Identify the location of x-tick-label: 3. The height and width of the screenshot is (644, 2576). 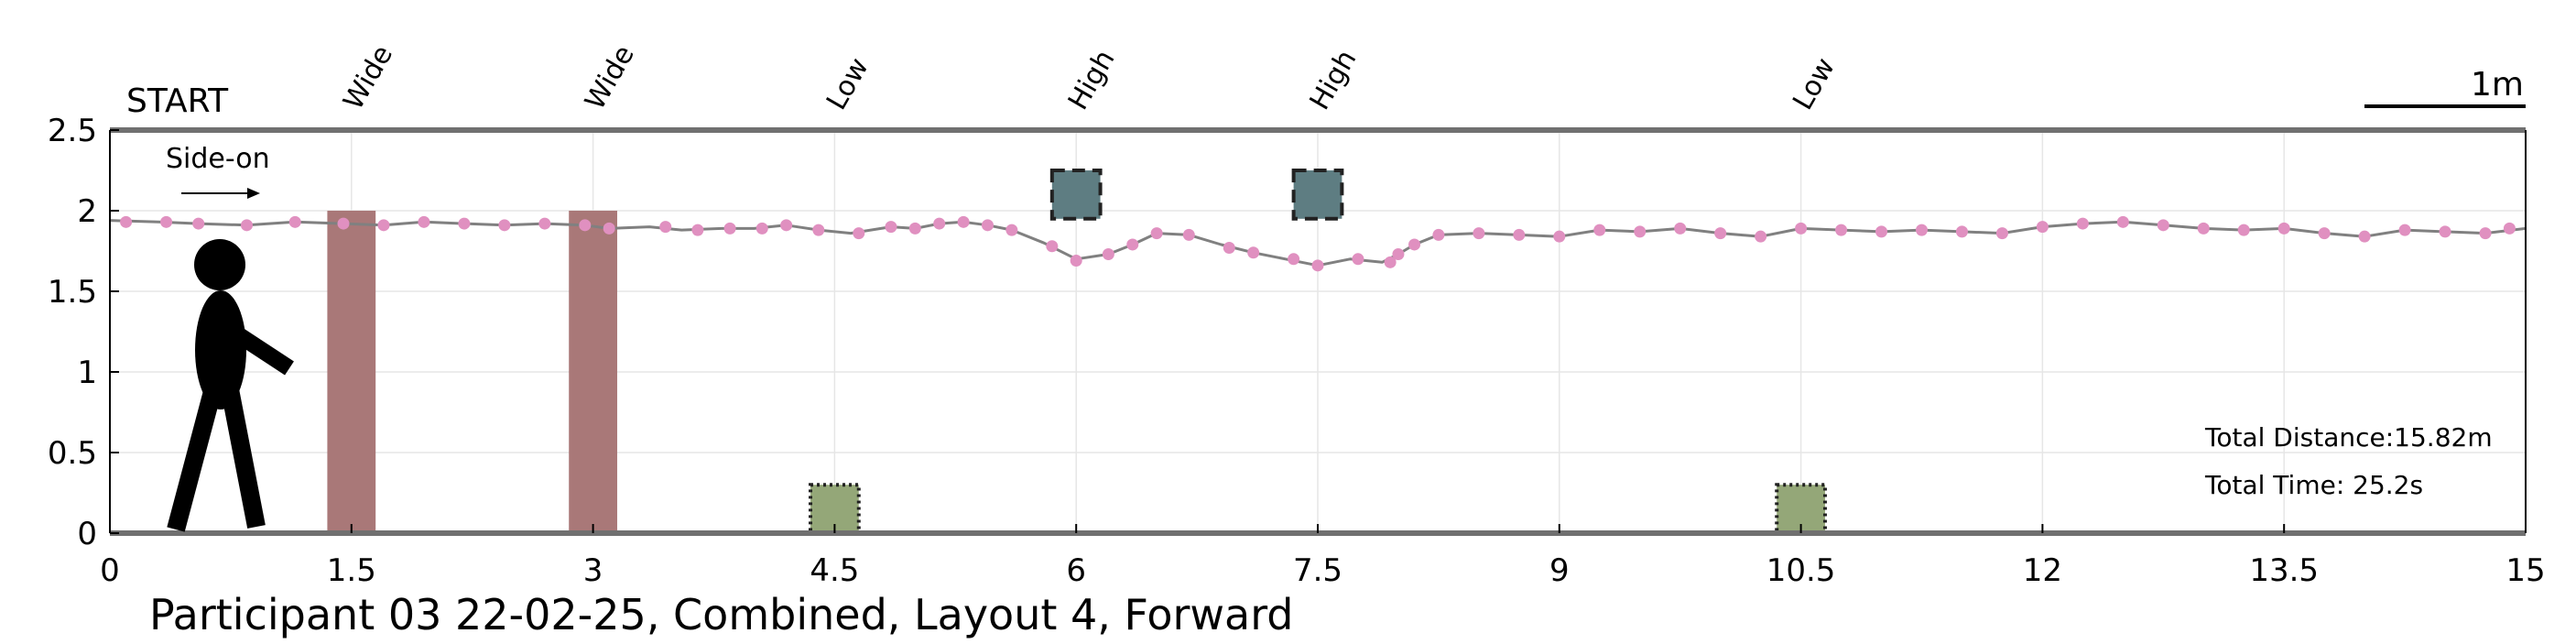
(593, 570).